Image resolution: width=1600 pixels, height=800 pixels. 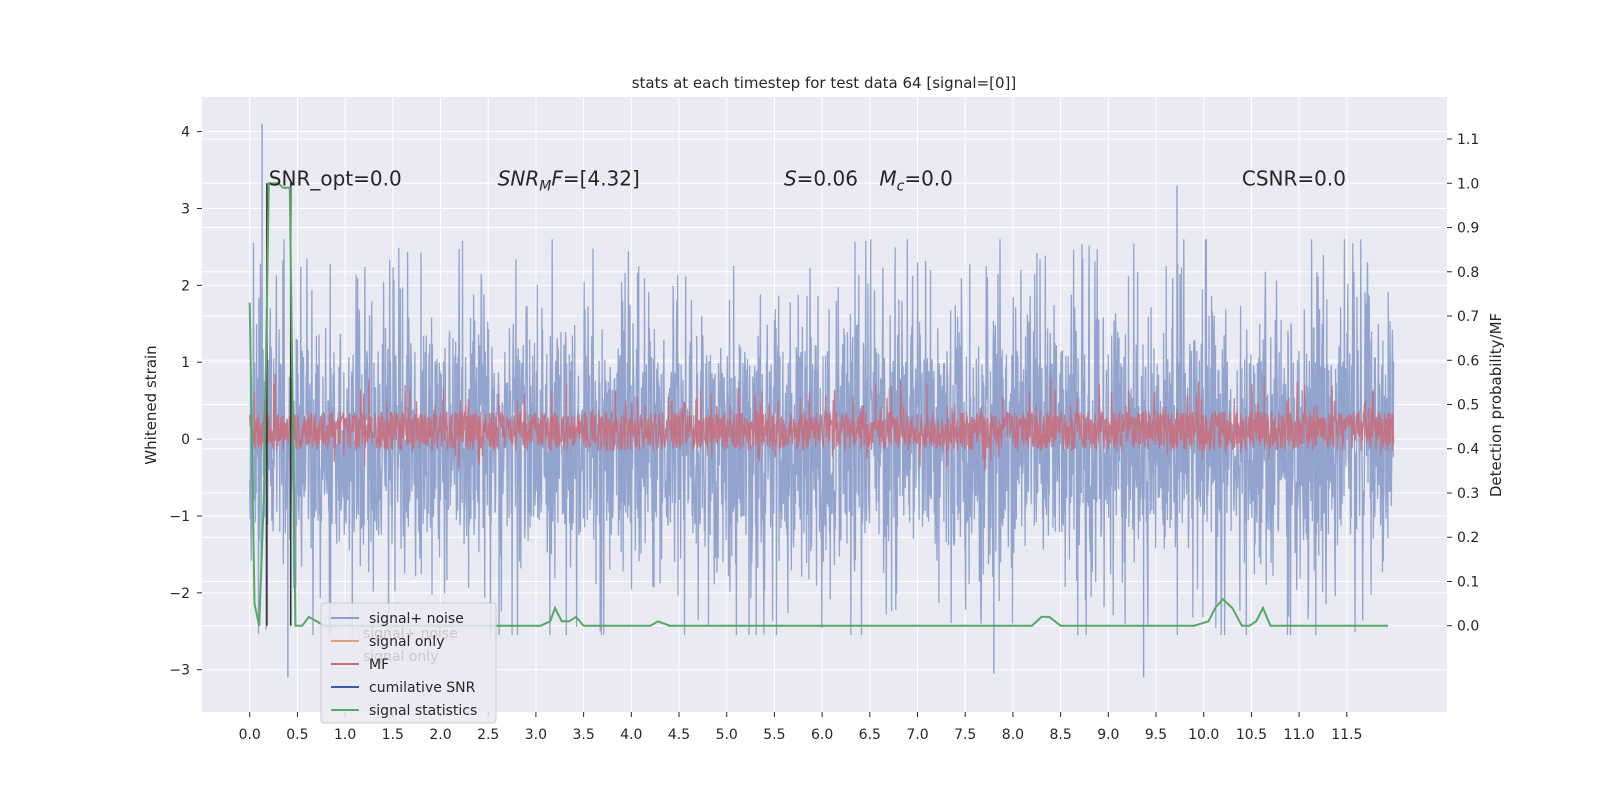 What do you see at coordinates (916, 180) in the screenshot?
I see `annotation-mc: Mc=0.0` at bounding box center [916, 180].